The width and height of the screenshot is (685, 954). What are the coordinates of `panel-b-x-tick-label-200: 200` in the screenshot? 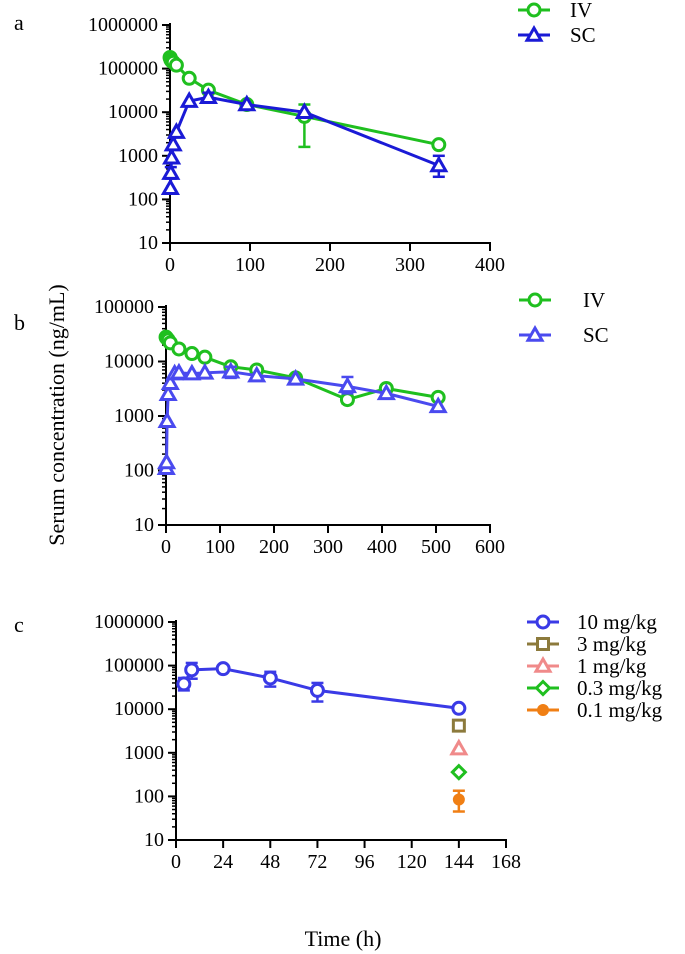 It's located at (274, 547).